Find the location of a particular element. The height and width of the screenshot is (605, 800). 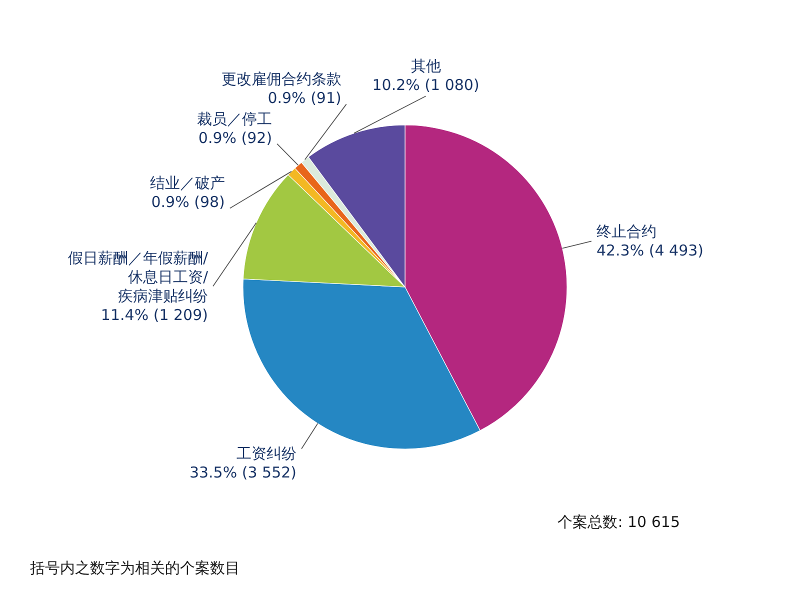

text: 括号内之数字为相关的个案数目 is located at coordinates (135, 568).